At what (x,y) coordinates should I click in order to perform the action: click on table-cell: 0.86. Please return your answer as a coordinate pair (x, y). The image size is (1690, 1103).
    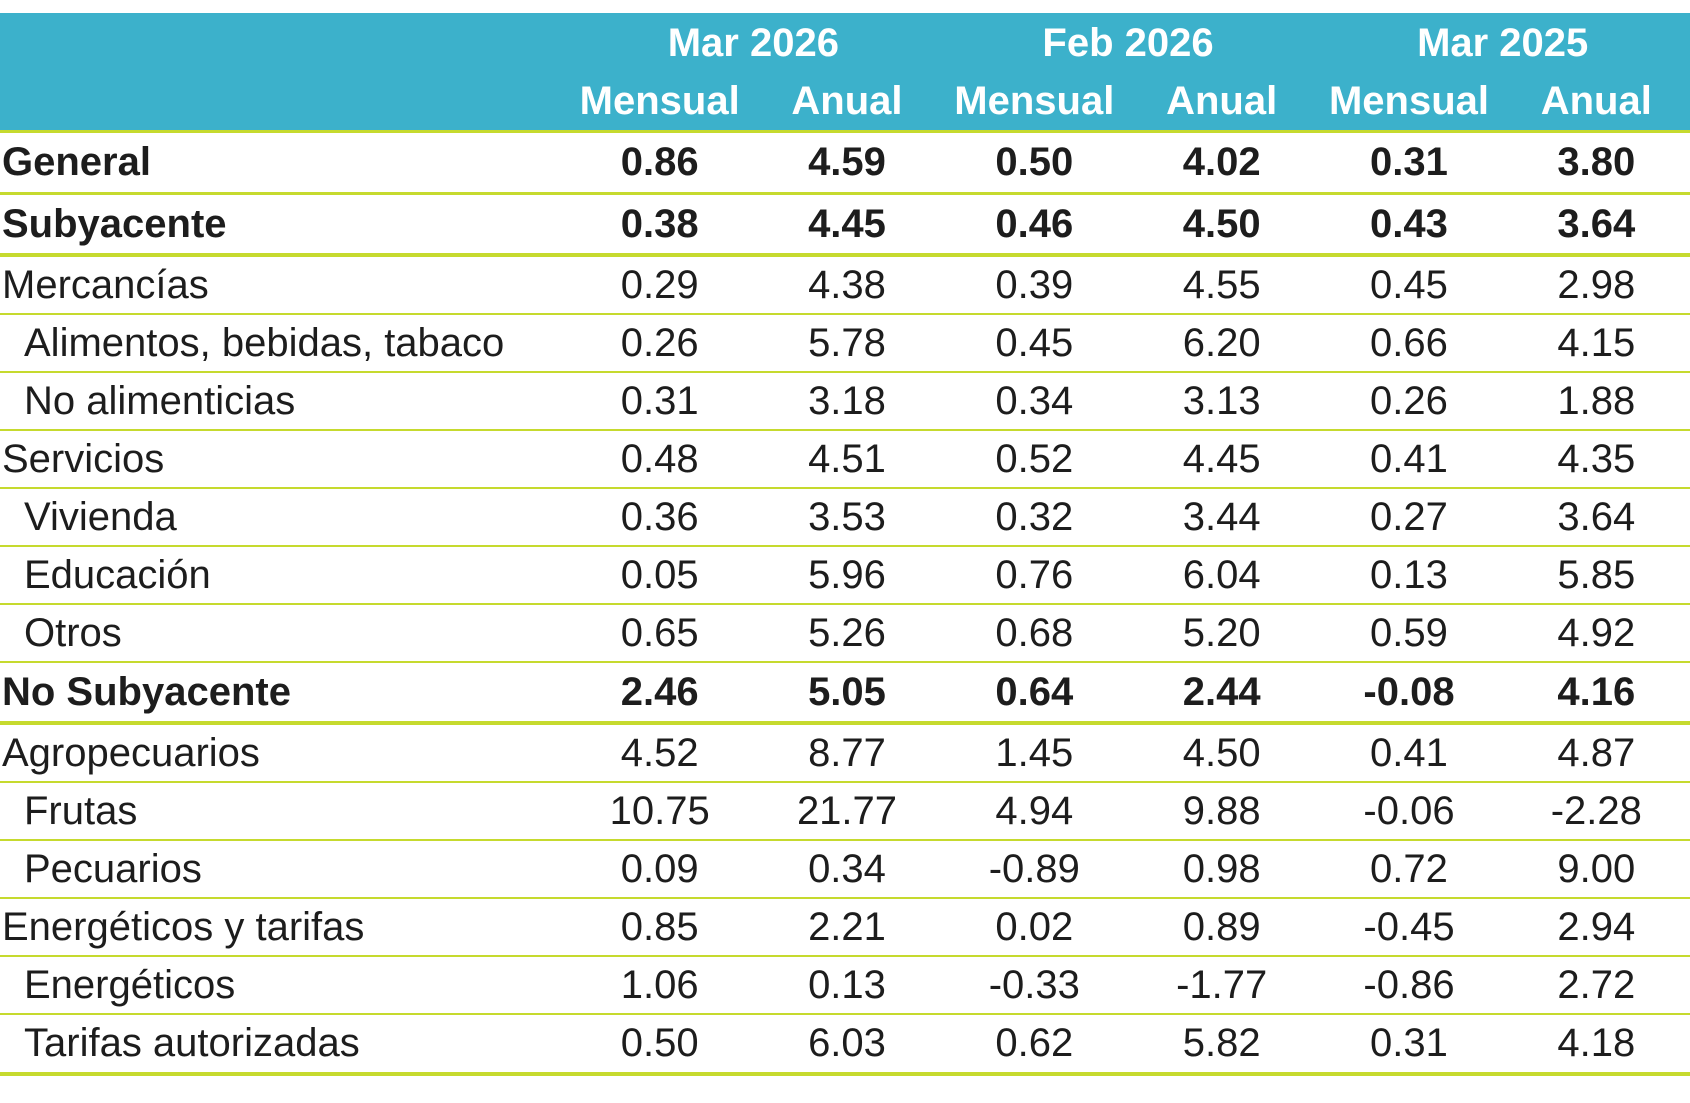
    Looking at the image, I should click on (659, 162).